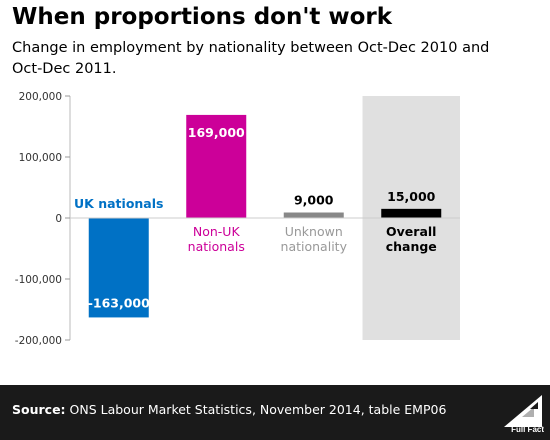 The image size is (550, 440). I want to click on category-label-overall: Overall change, so click(411, 239).